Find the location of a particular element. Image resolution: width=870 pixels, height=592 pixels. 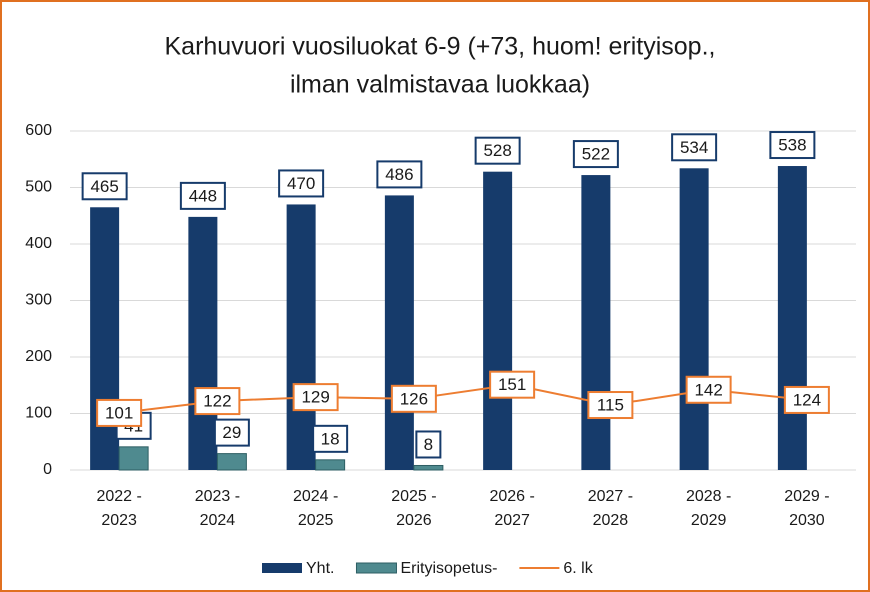

data-label: 465 is located at coordinates (104, 186).